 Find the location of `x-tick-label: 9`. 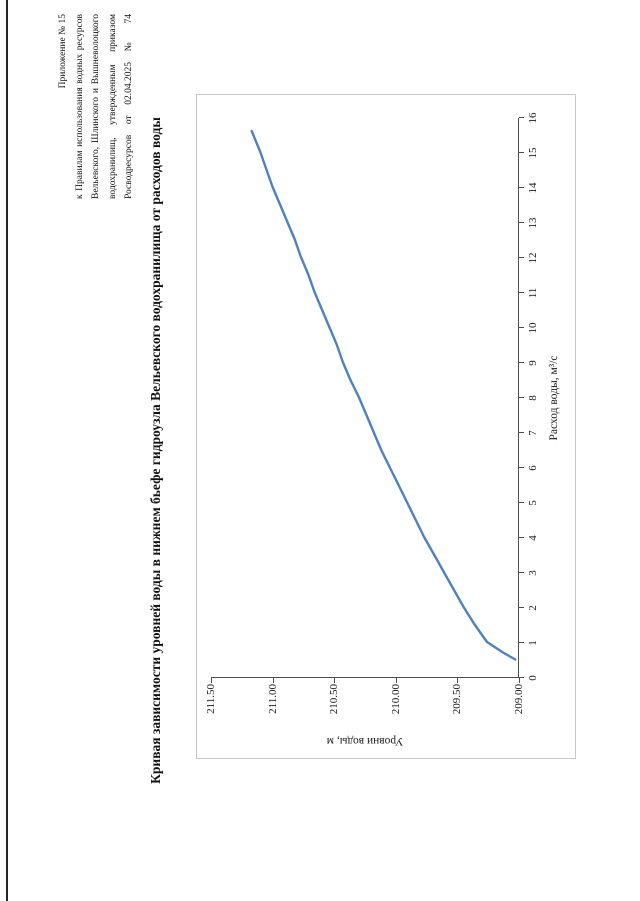

x-tick-label: 9 is located at coordinates (533, 363).